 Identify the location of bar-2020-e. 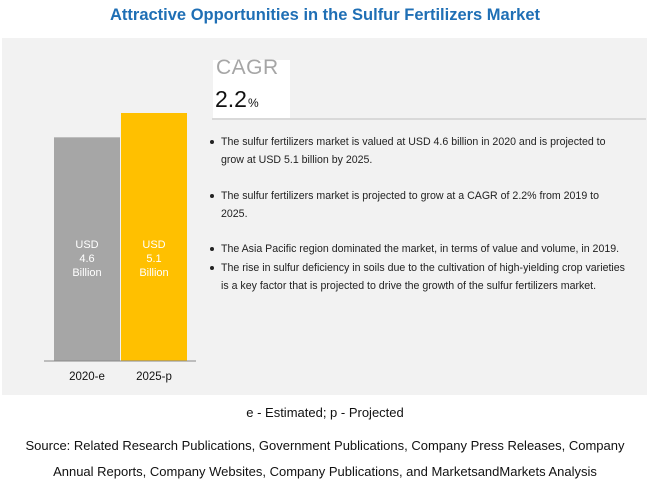
(87, 249).